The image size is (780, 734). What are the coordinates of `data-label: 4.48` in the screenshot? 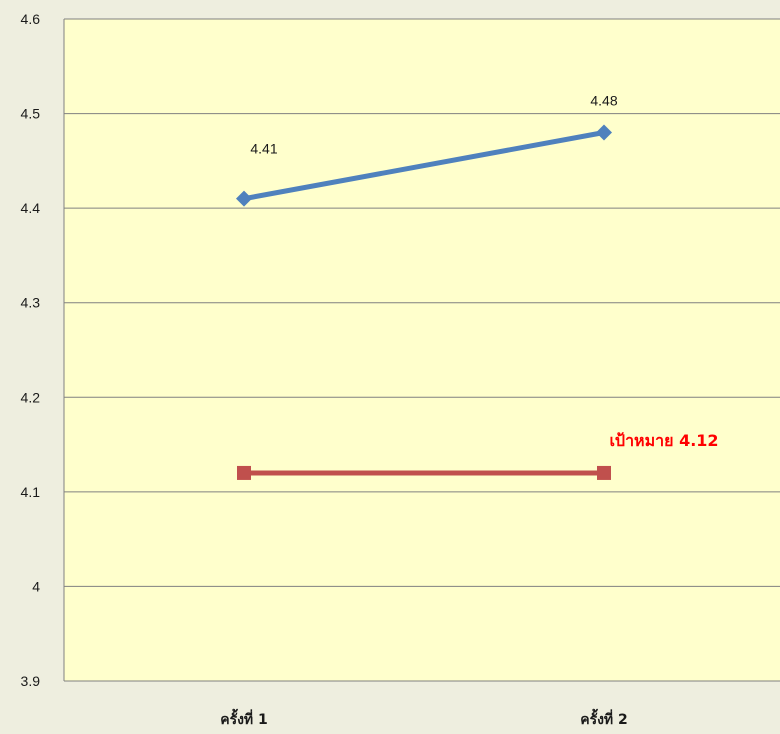 It's located at (603, 100).